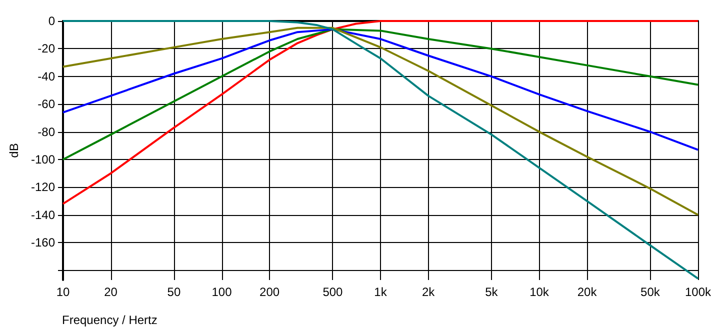 This screenshot has height=334, width=718. Describe the element at coordinates (222, 292) in the screenshot. I see `x-tick-label: 100` at that location.